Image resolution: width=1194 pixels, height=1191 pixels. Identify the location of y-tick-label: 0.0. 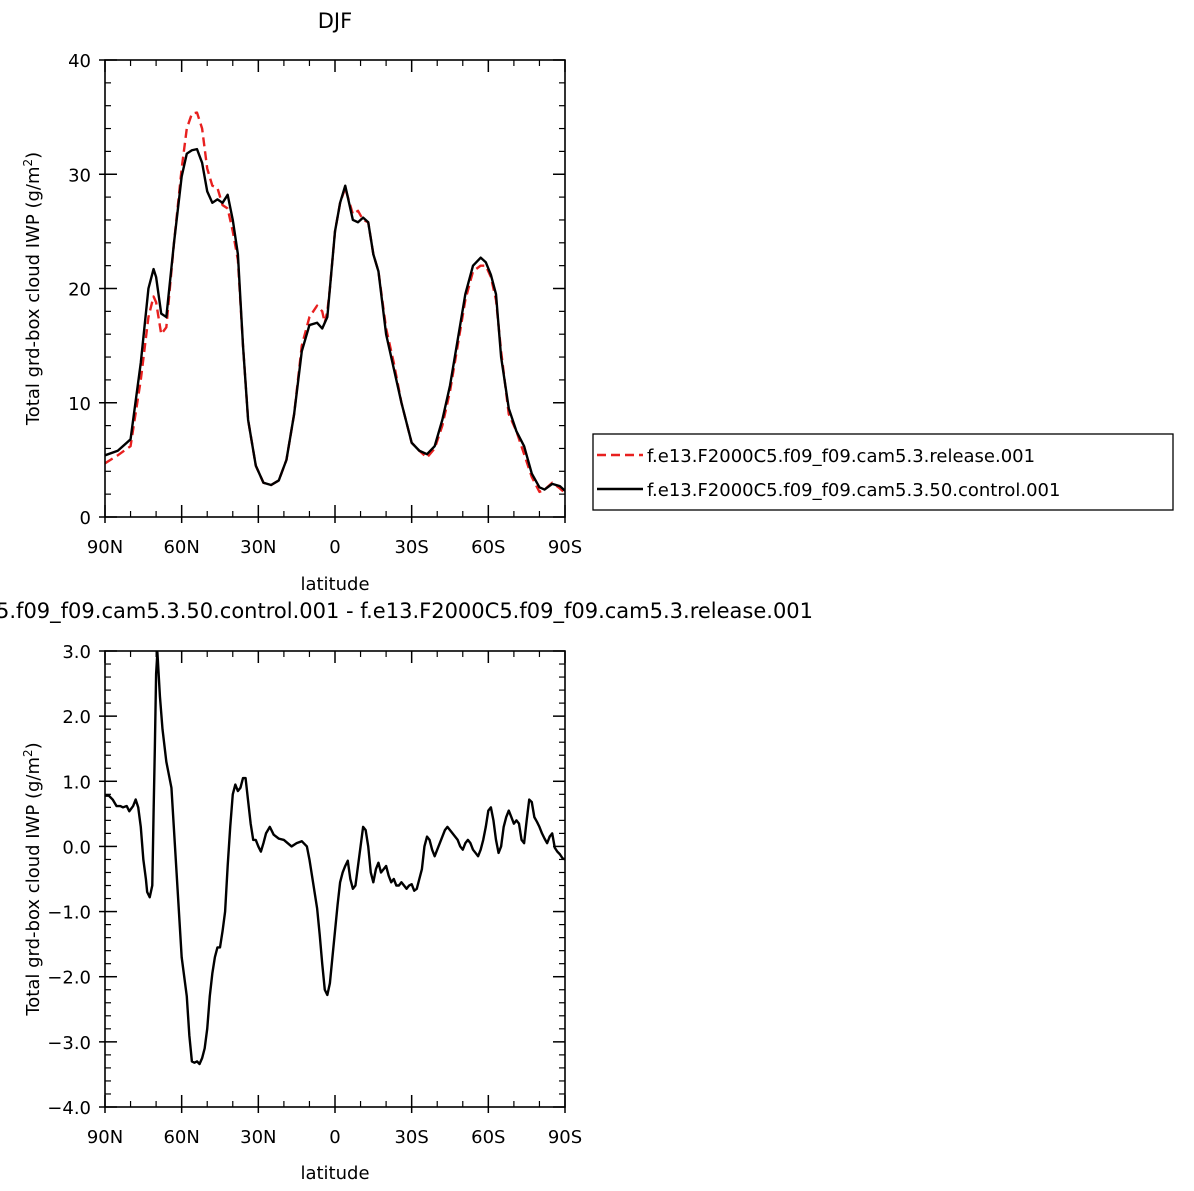
(76, 847).